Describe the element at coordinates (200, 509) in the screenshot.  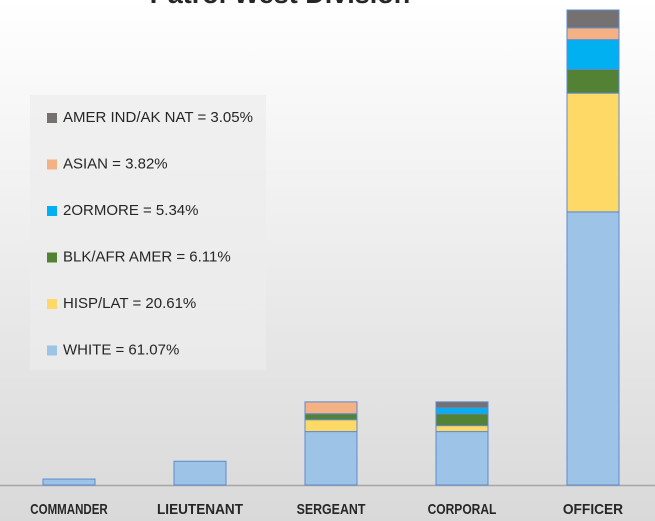
I see `x-tick-label: LIEUTENANT` at that location.